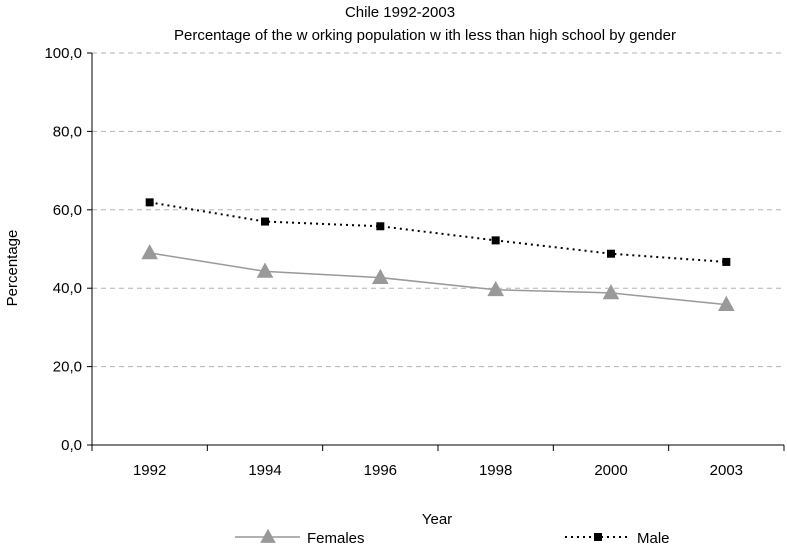  Describe the element at coordinates (610, 470) in the screenshot. I see `x-tick-label: 2000` at that location.